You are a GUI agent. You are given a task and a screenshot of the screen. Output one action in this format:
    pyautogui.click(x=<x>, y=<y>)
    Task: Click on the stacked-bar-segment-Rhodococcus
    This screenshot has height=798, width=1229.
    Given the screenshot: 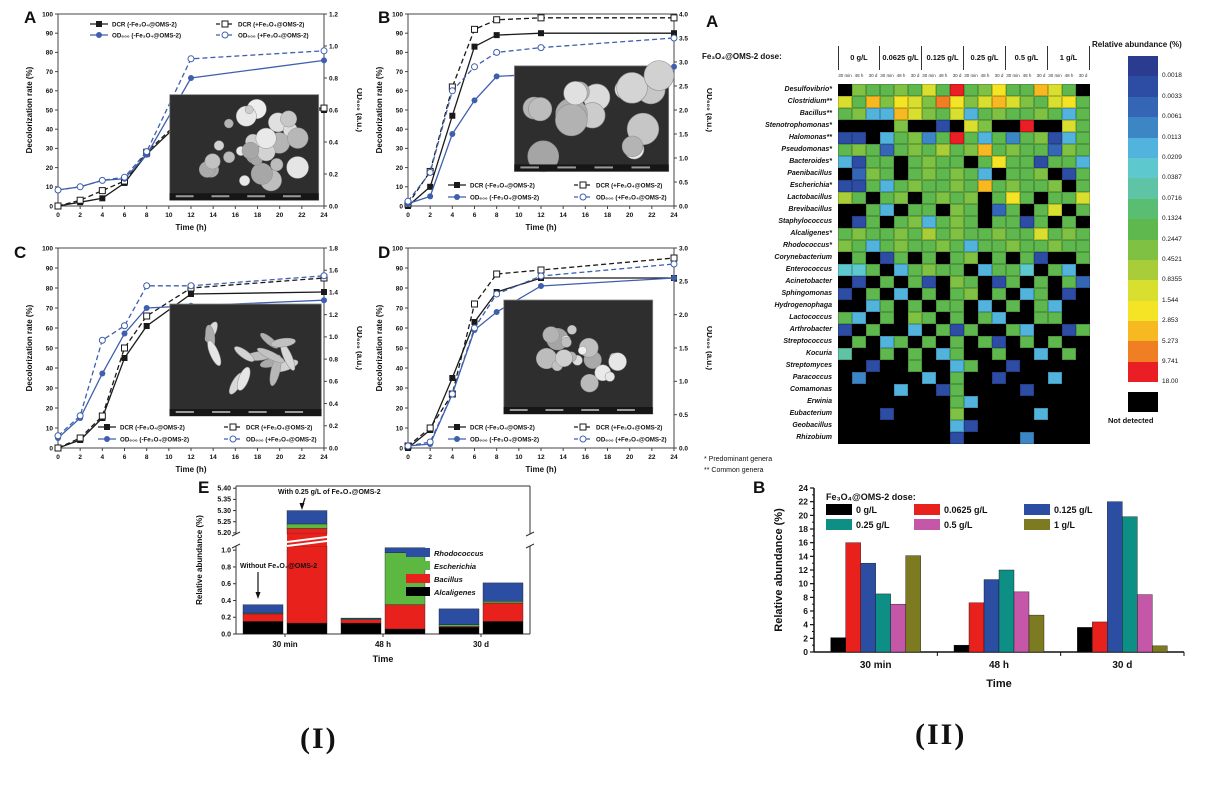 What is the action you would take?
    pyautogui.click(x=459, y=616)
    